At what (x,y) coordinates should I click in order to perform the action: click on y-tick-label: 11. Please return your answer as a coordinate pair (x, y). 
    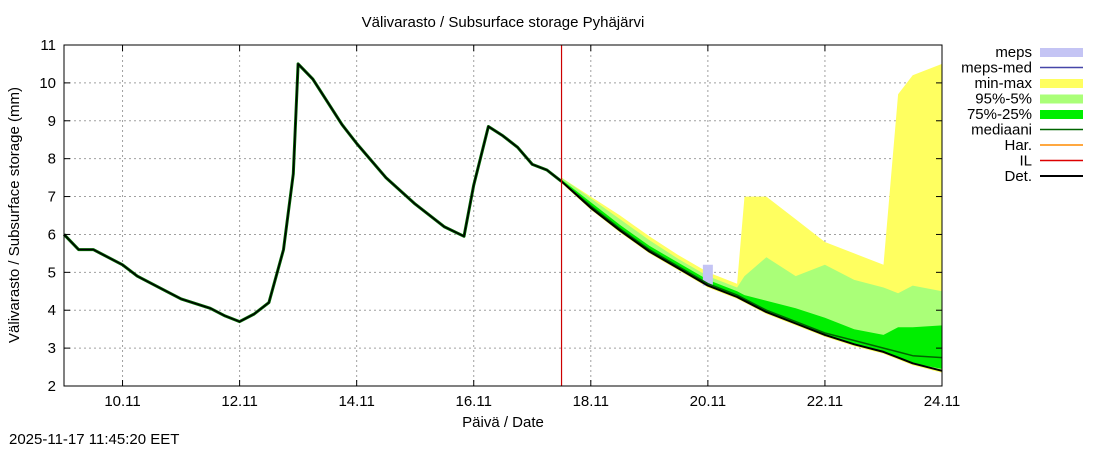
    Looking at the image, I should click on (48, 45).